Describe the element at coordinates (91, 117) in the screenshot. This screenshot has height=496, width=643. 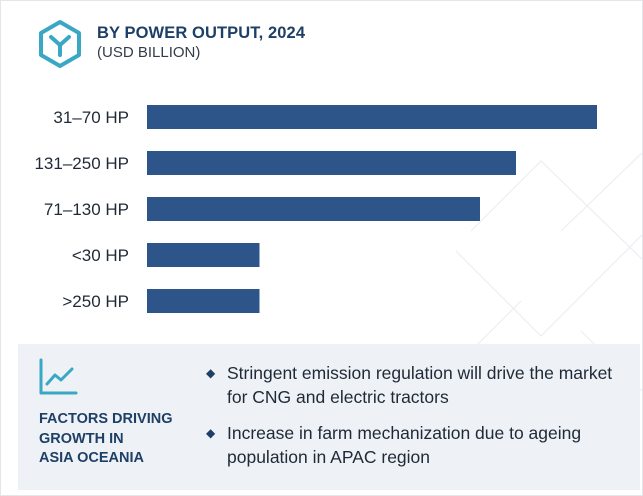
I see `category-label: 31–70 HP` at that location.